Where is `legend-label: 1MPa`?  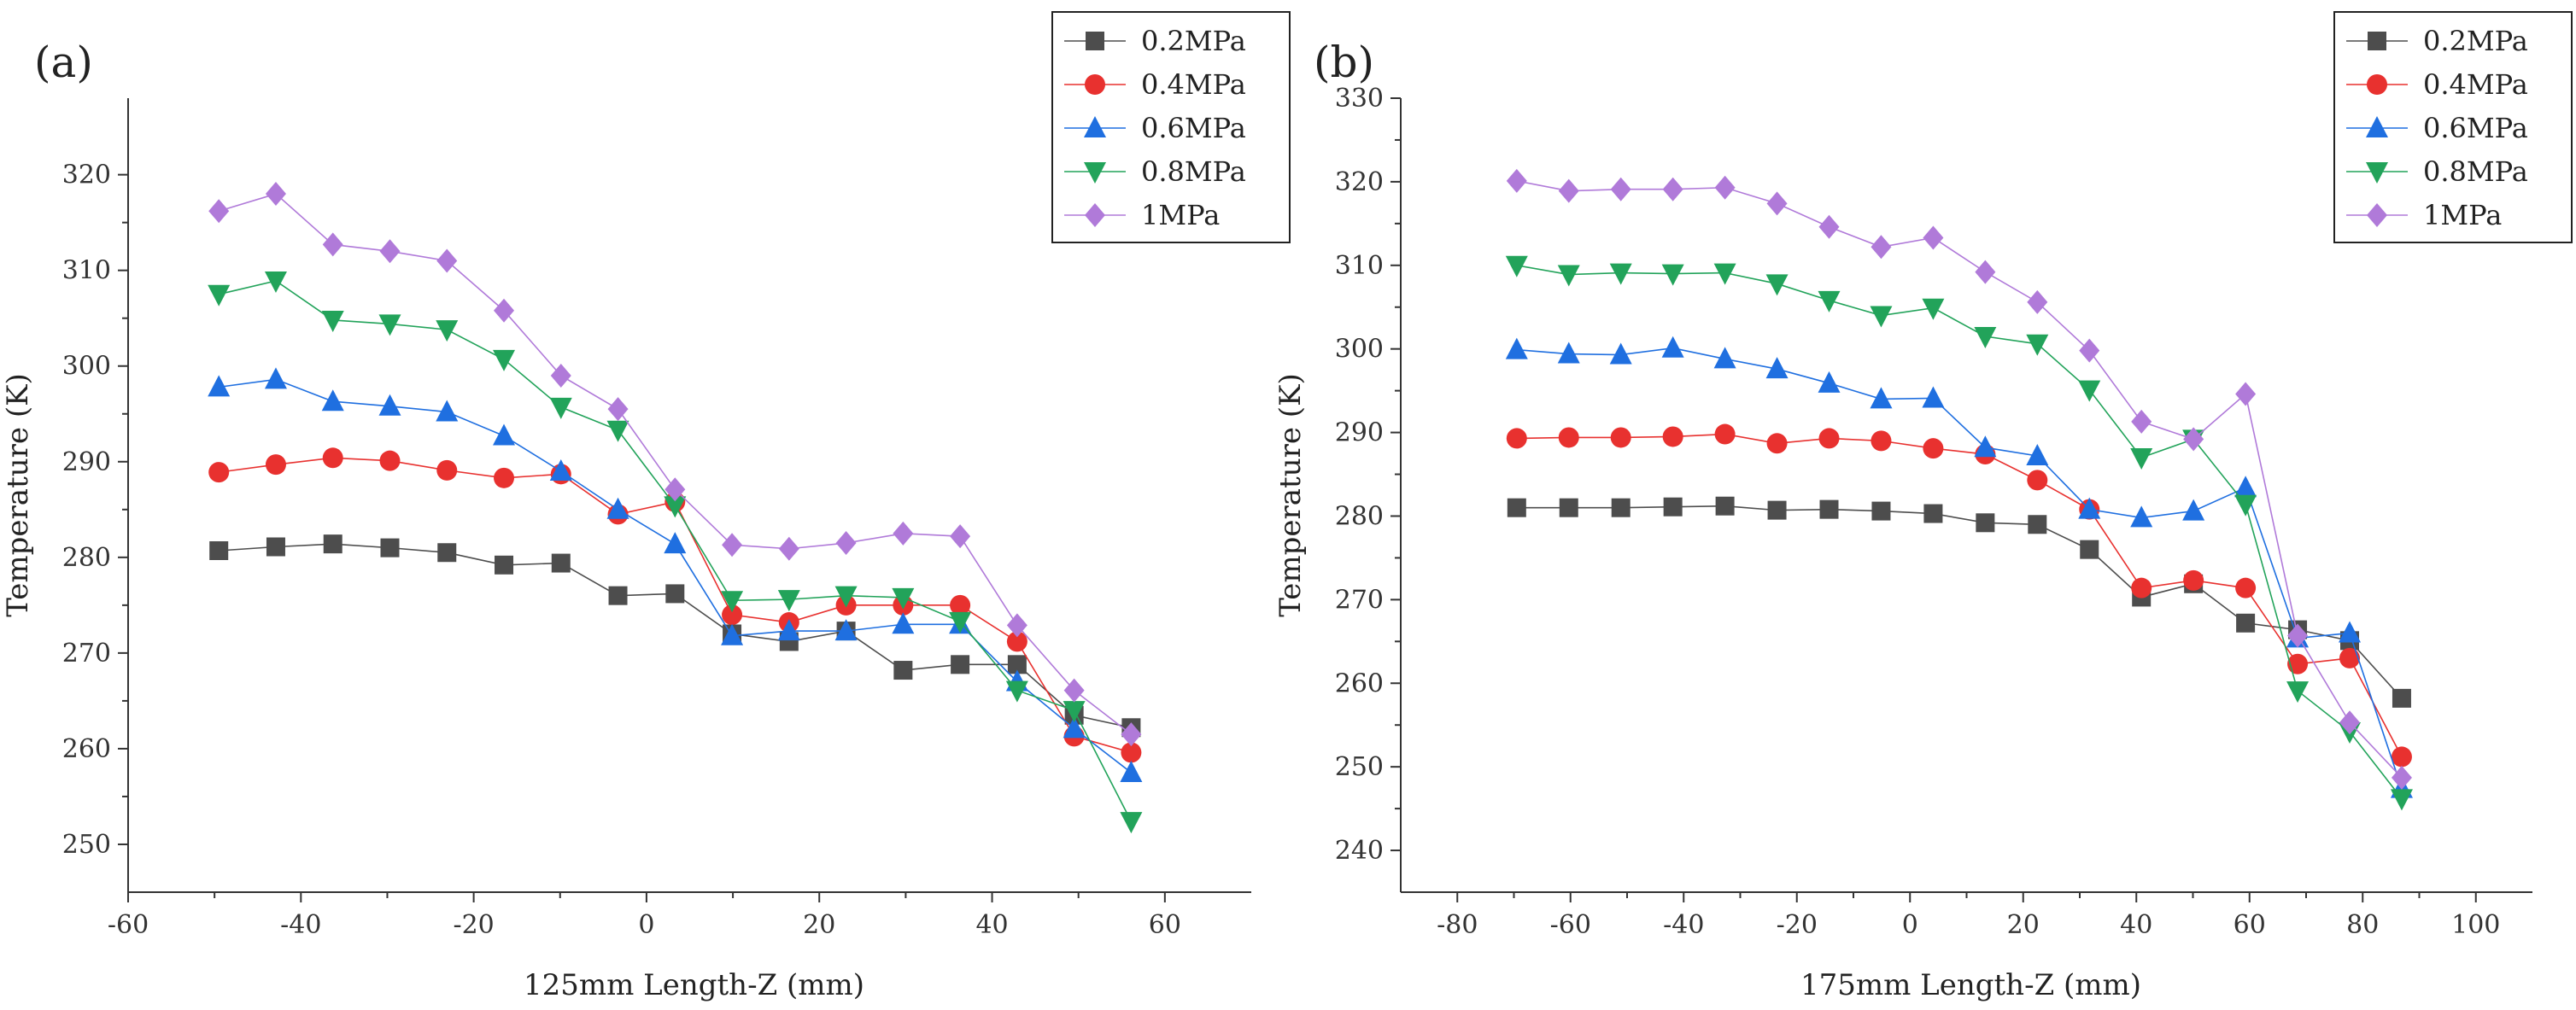 legend-label: 1MPa is located at coordinates (1180, 215).